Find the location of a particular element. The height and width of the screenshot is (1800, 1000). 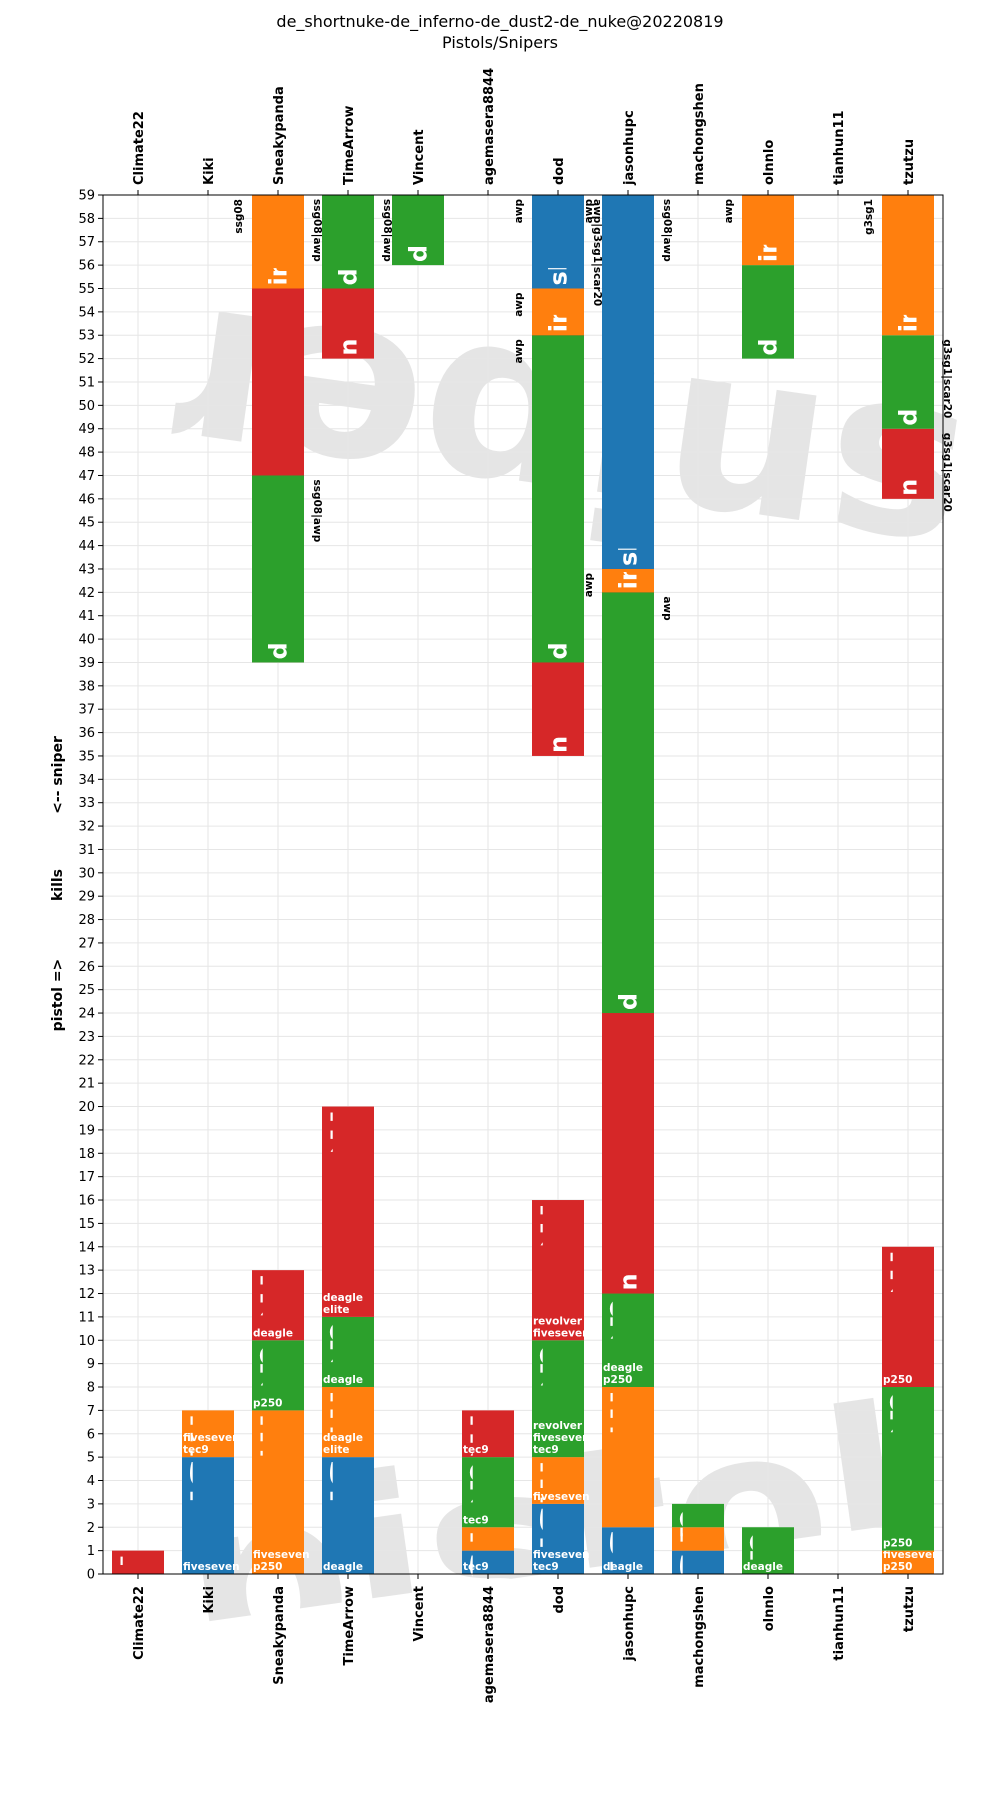

segment-map-label: du is located at coordinates (277, 1376).